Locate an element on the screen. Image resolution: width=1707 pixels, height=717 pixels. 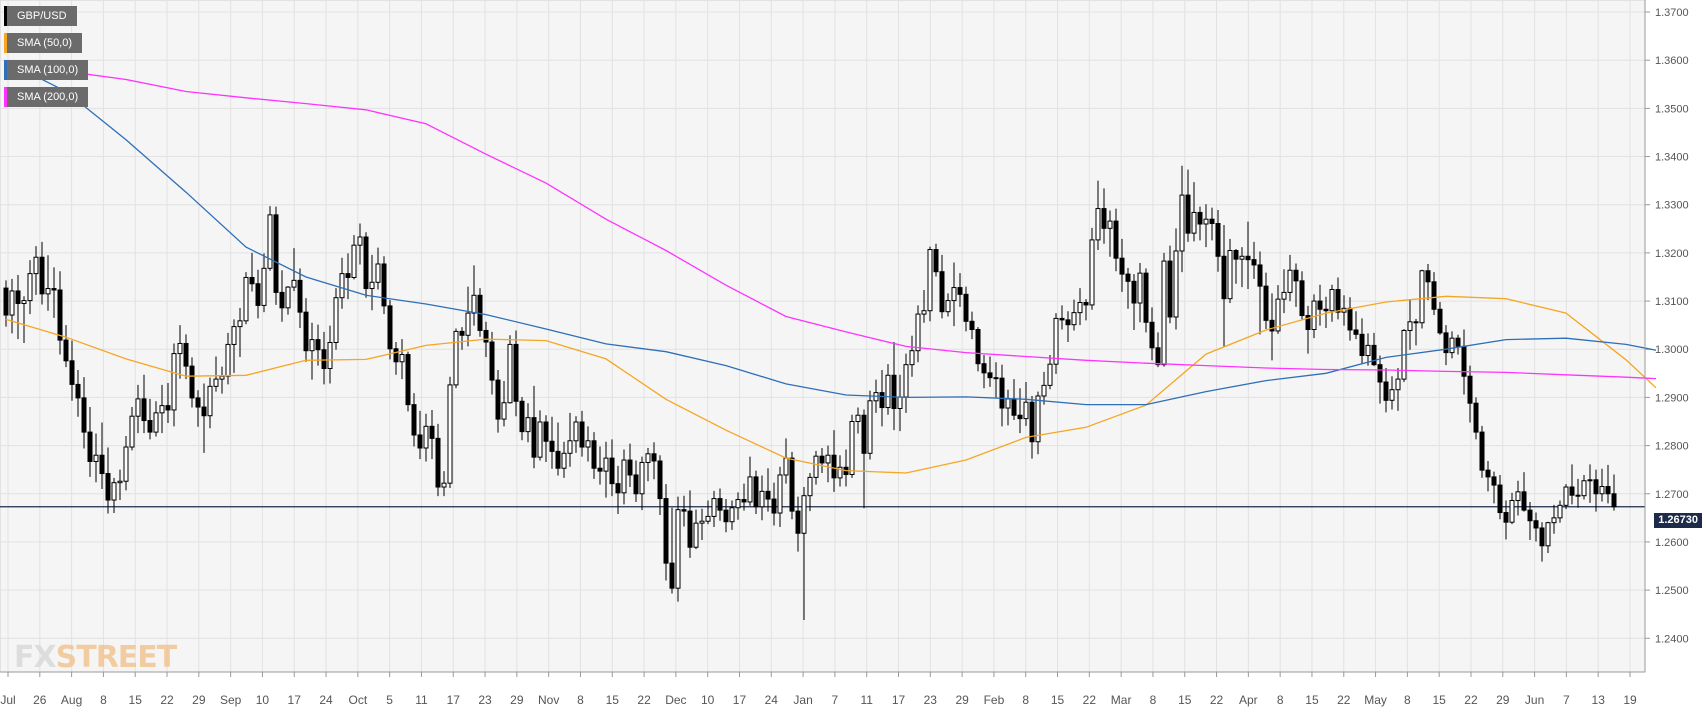
y-tick-label: 1.2400 is located at coordinates (1672, 639).